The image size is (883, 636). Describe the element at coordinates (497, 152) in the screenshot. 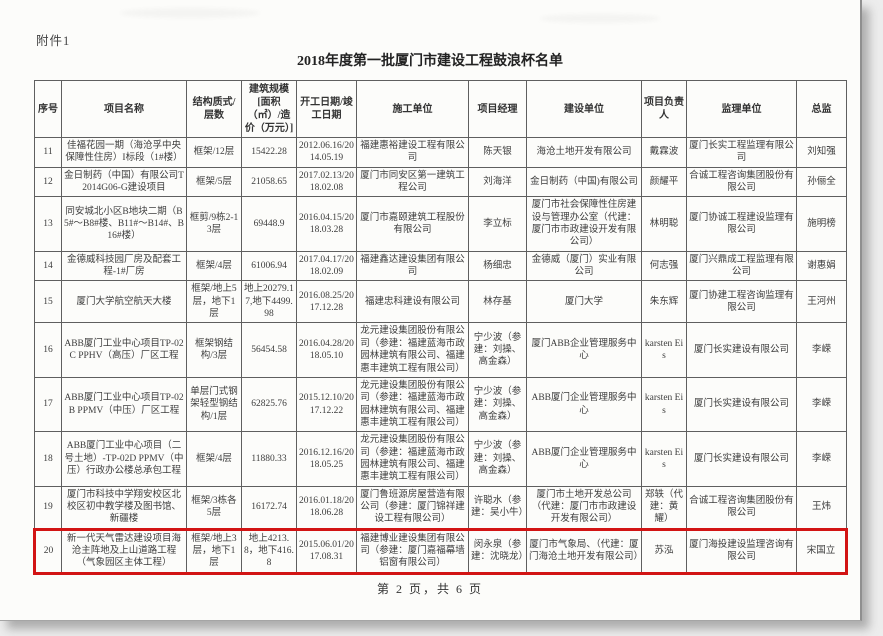

I see `table-cell: 陈天银` at that location.